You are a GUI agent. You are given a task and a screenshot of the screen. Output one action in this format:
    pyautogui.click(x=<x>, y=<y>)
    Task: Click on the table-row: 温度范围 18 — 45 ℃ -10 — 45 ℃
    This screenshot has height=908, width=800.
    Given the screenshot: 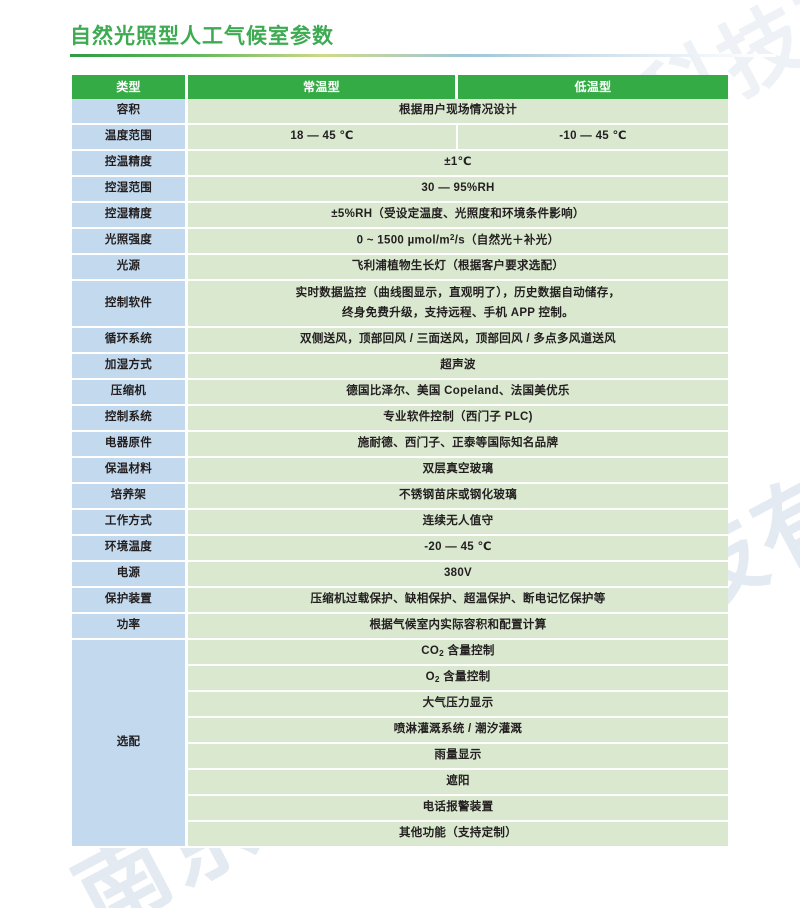 What is the action you would take?
    pyautogui.click(x=400, y=138)
    